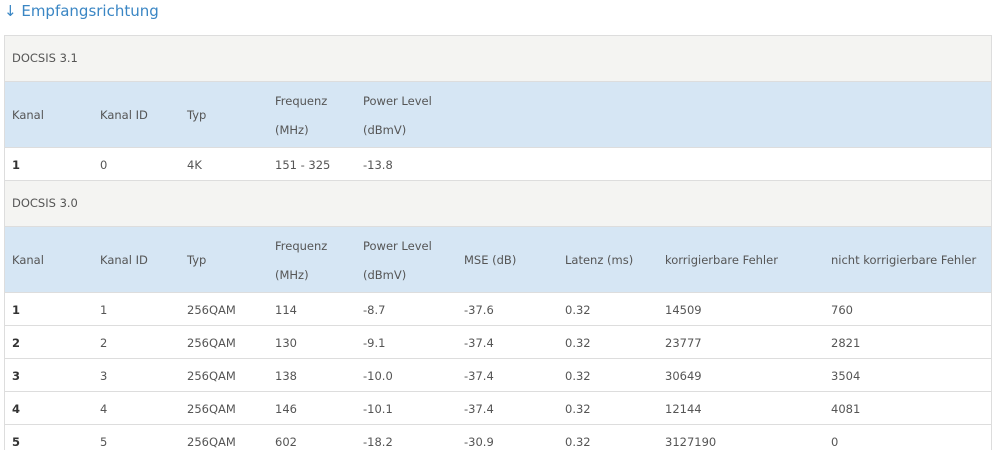  I want to click on cell: 138, so click(286, 376).